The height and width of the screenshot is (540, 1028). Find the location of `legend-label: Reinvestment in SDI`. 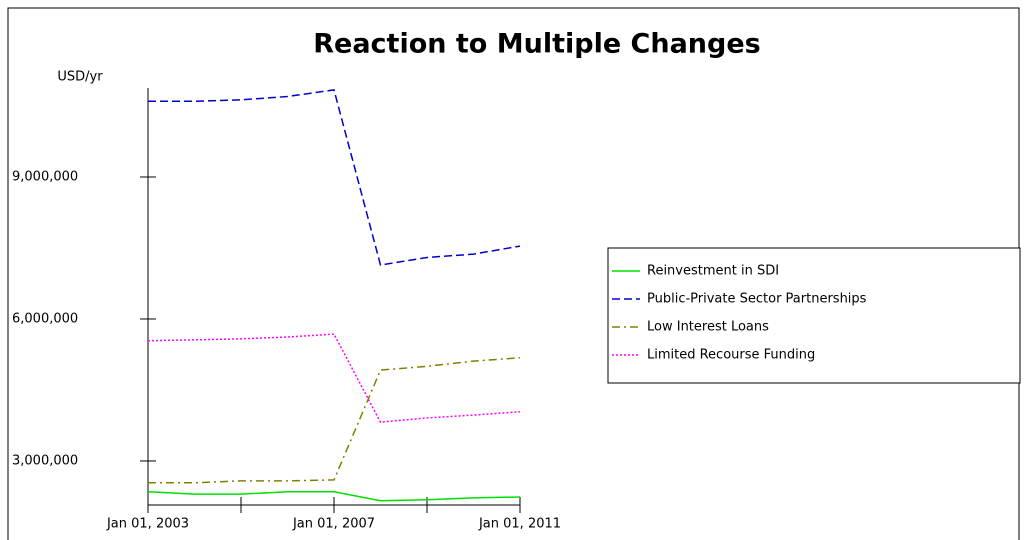

legend-label: Reinvestment in SDI is located at coordinates (713, 271).